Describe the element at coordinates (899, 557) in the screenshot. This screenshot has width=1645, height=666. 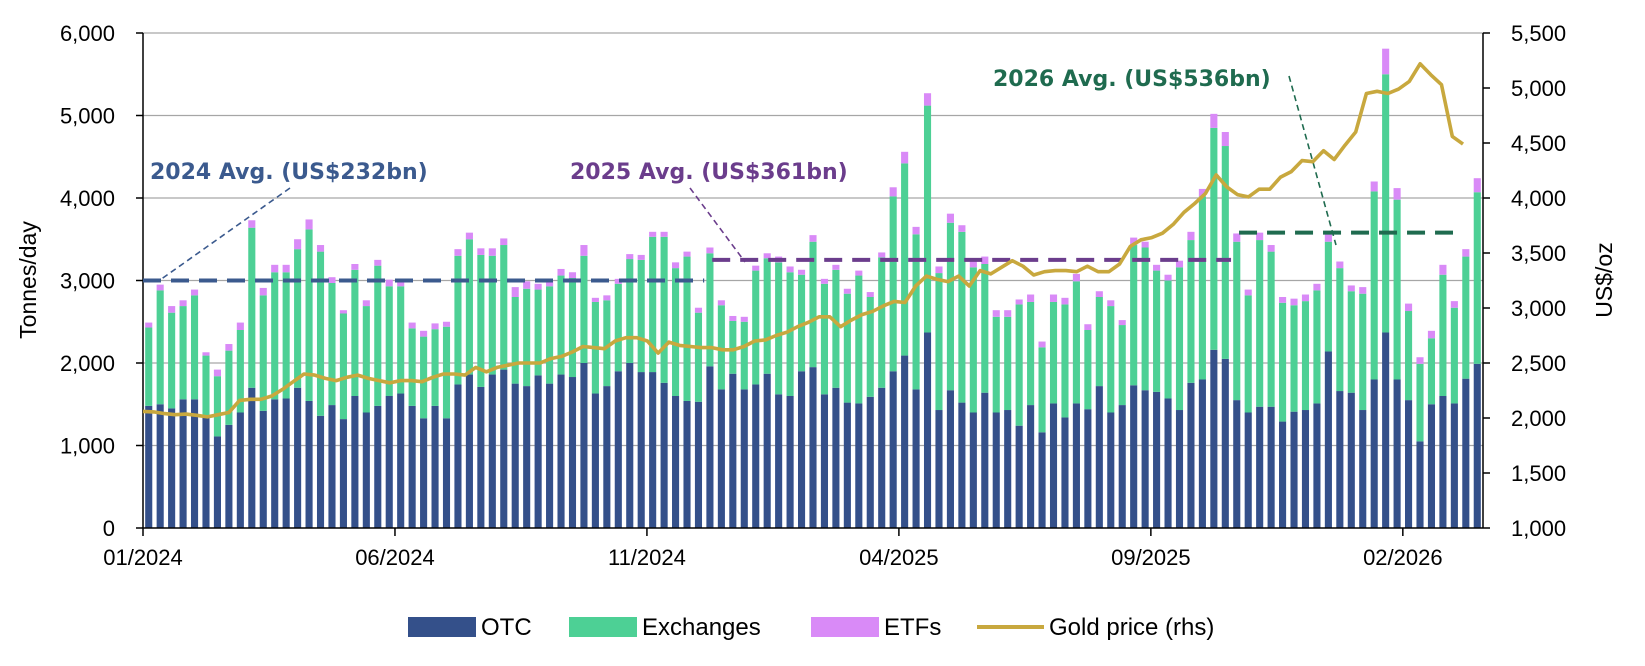
I see `x-tick-label: 04/2025` at that location.